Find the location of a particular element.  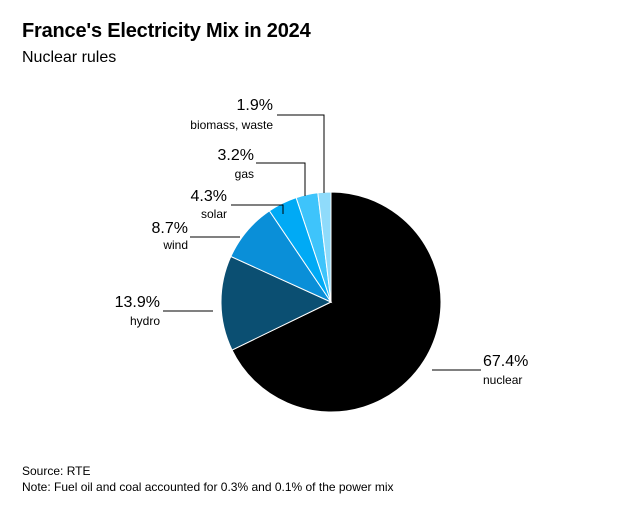

value-label-wind: 8.7% is located at coordinates (170, 228).